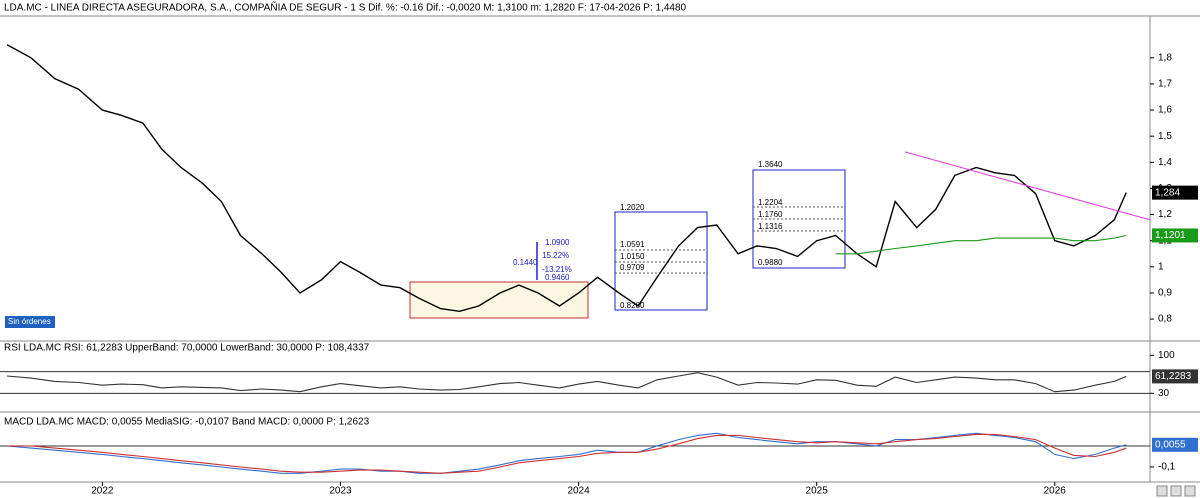 This screenshot has width=1200, height=498. What do you see at coordinates (817, 491) in the screenshot?
I see `x-tick-label: 2025` at bounding box center [817, 491].